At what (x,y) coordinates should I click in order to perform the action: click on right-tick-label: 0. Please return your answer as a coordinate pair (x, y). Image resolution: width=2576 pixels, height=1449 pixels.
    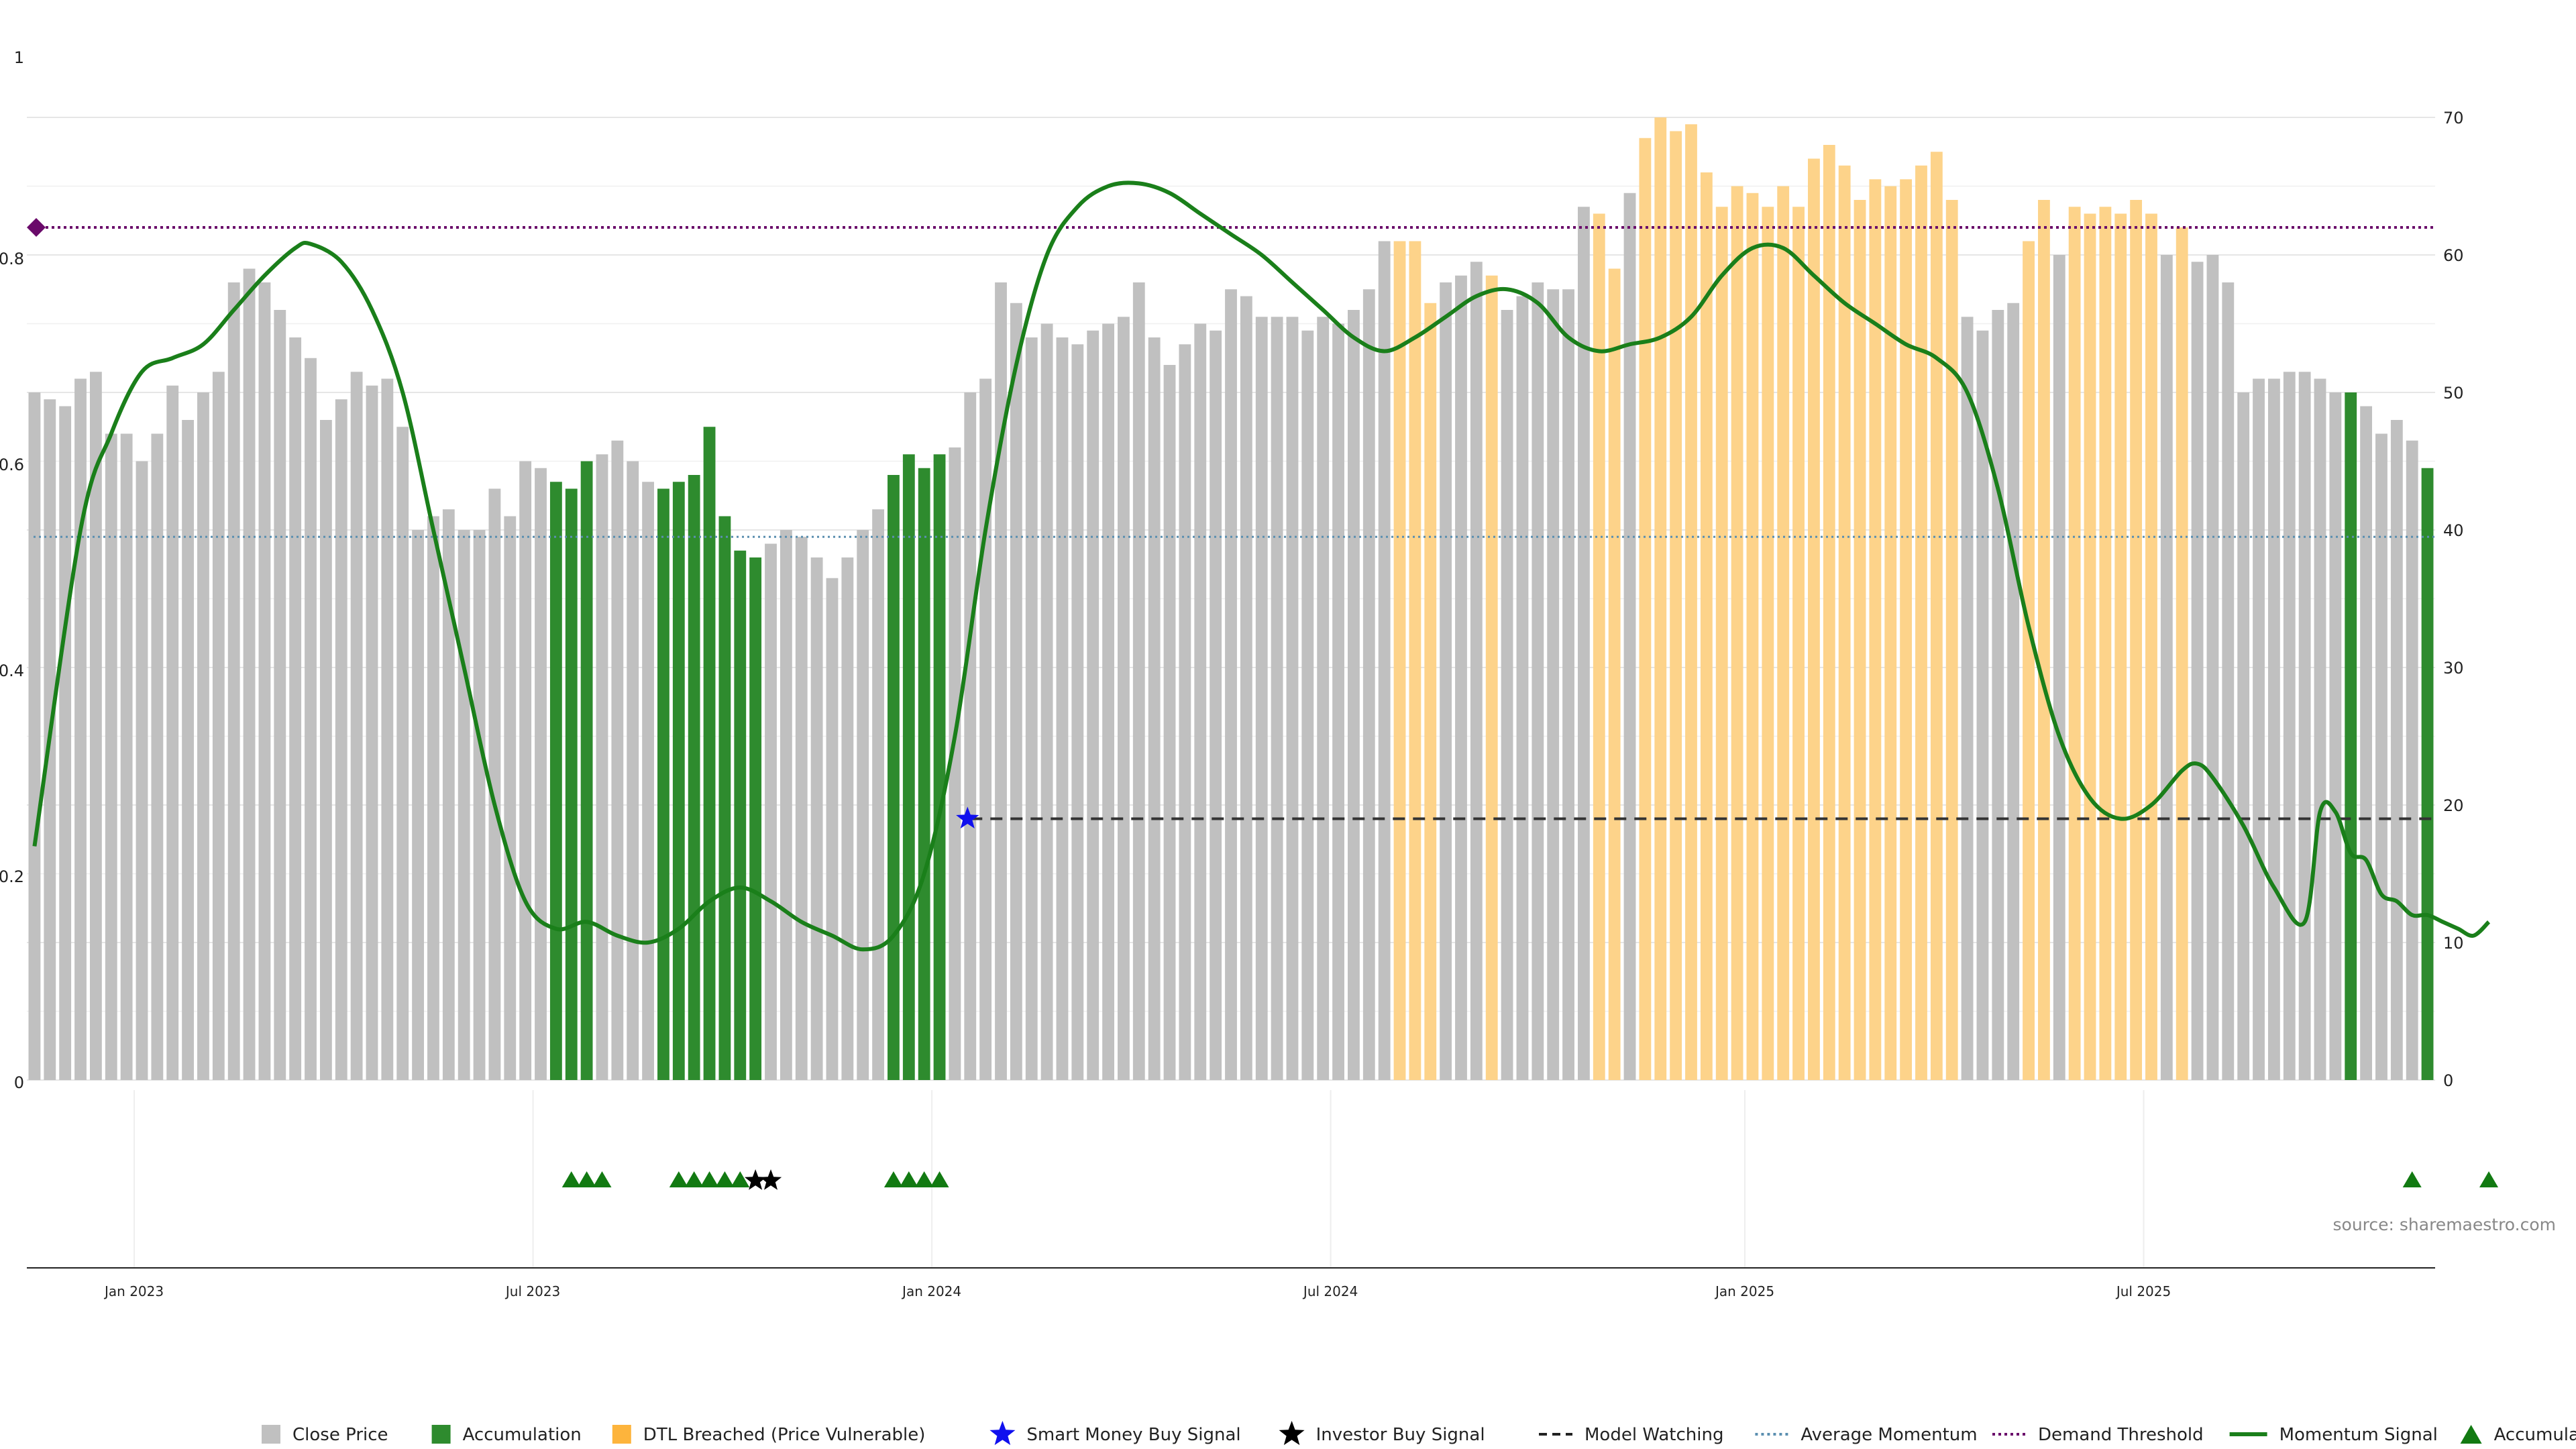
    Looking at the image, I should click on (2448, 1080).